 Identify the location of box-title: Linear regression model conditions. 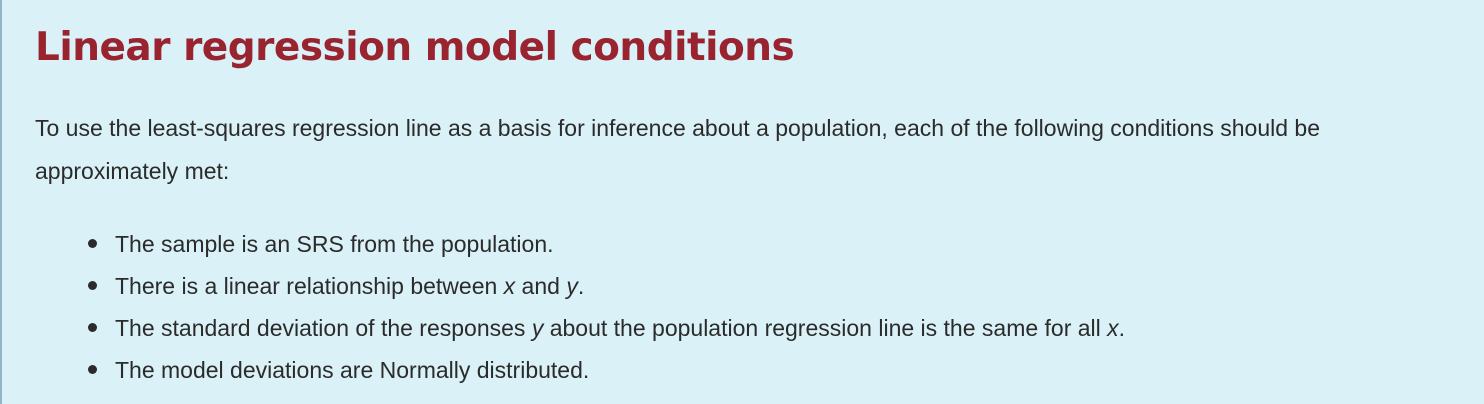
(415, 47).